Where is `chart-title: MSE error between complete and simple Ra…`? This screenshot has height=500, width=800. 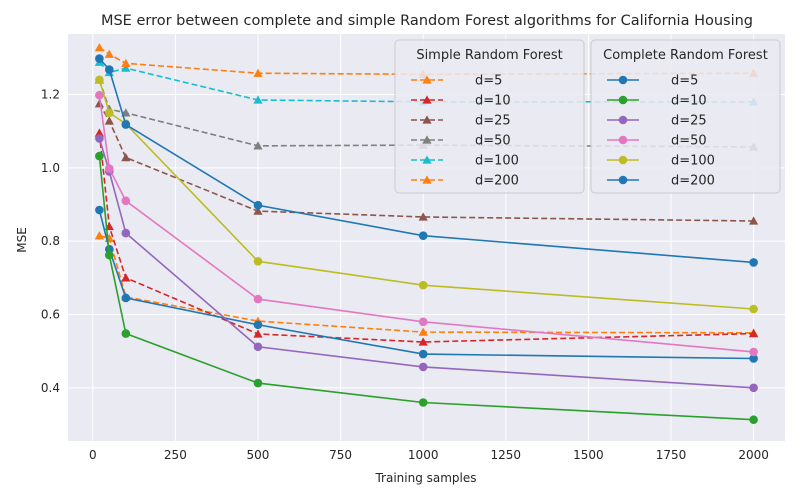 chart-title: MSE error between complete and simple Ra… is located at coordinates (427, 21).